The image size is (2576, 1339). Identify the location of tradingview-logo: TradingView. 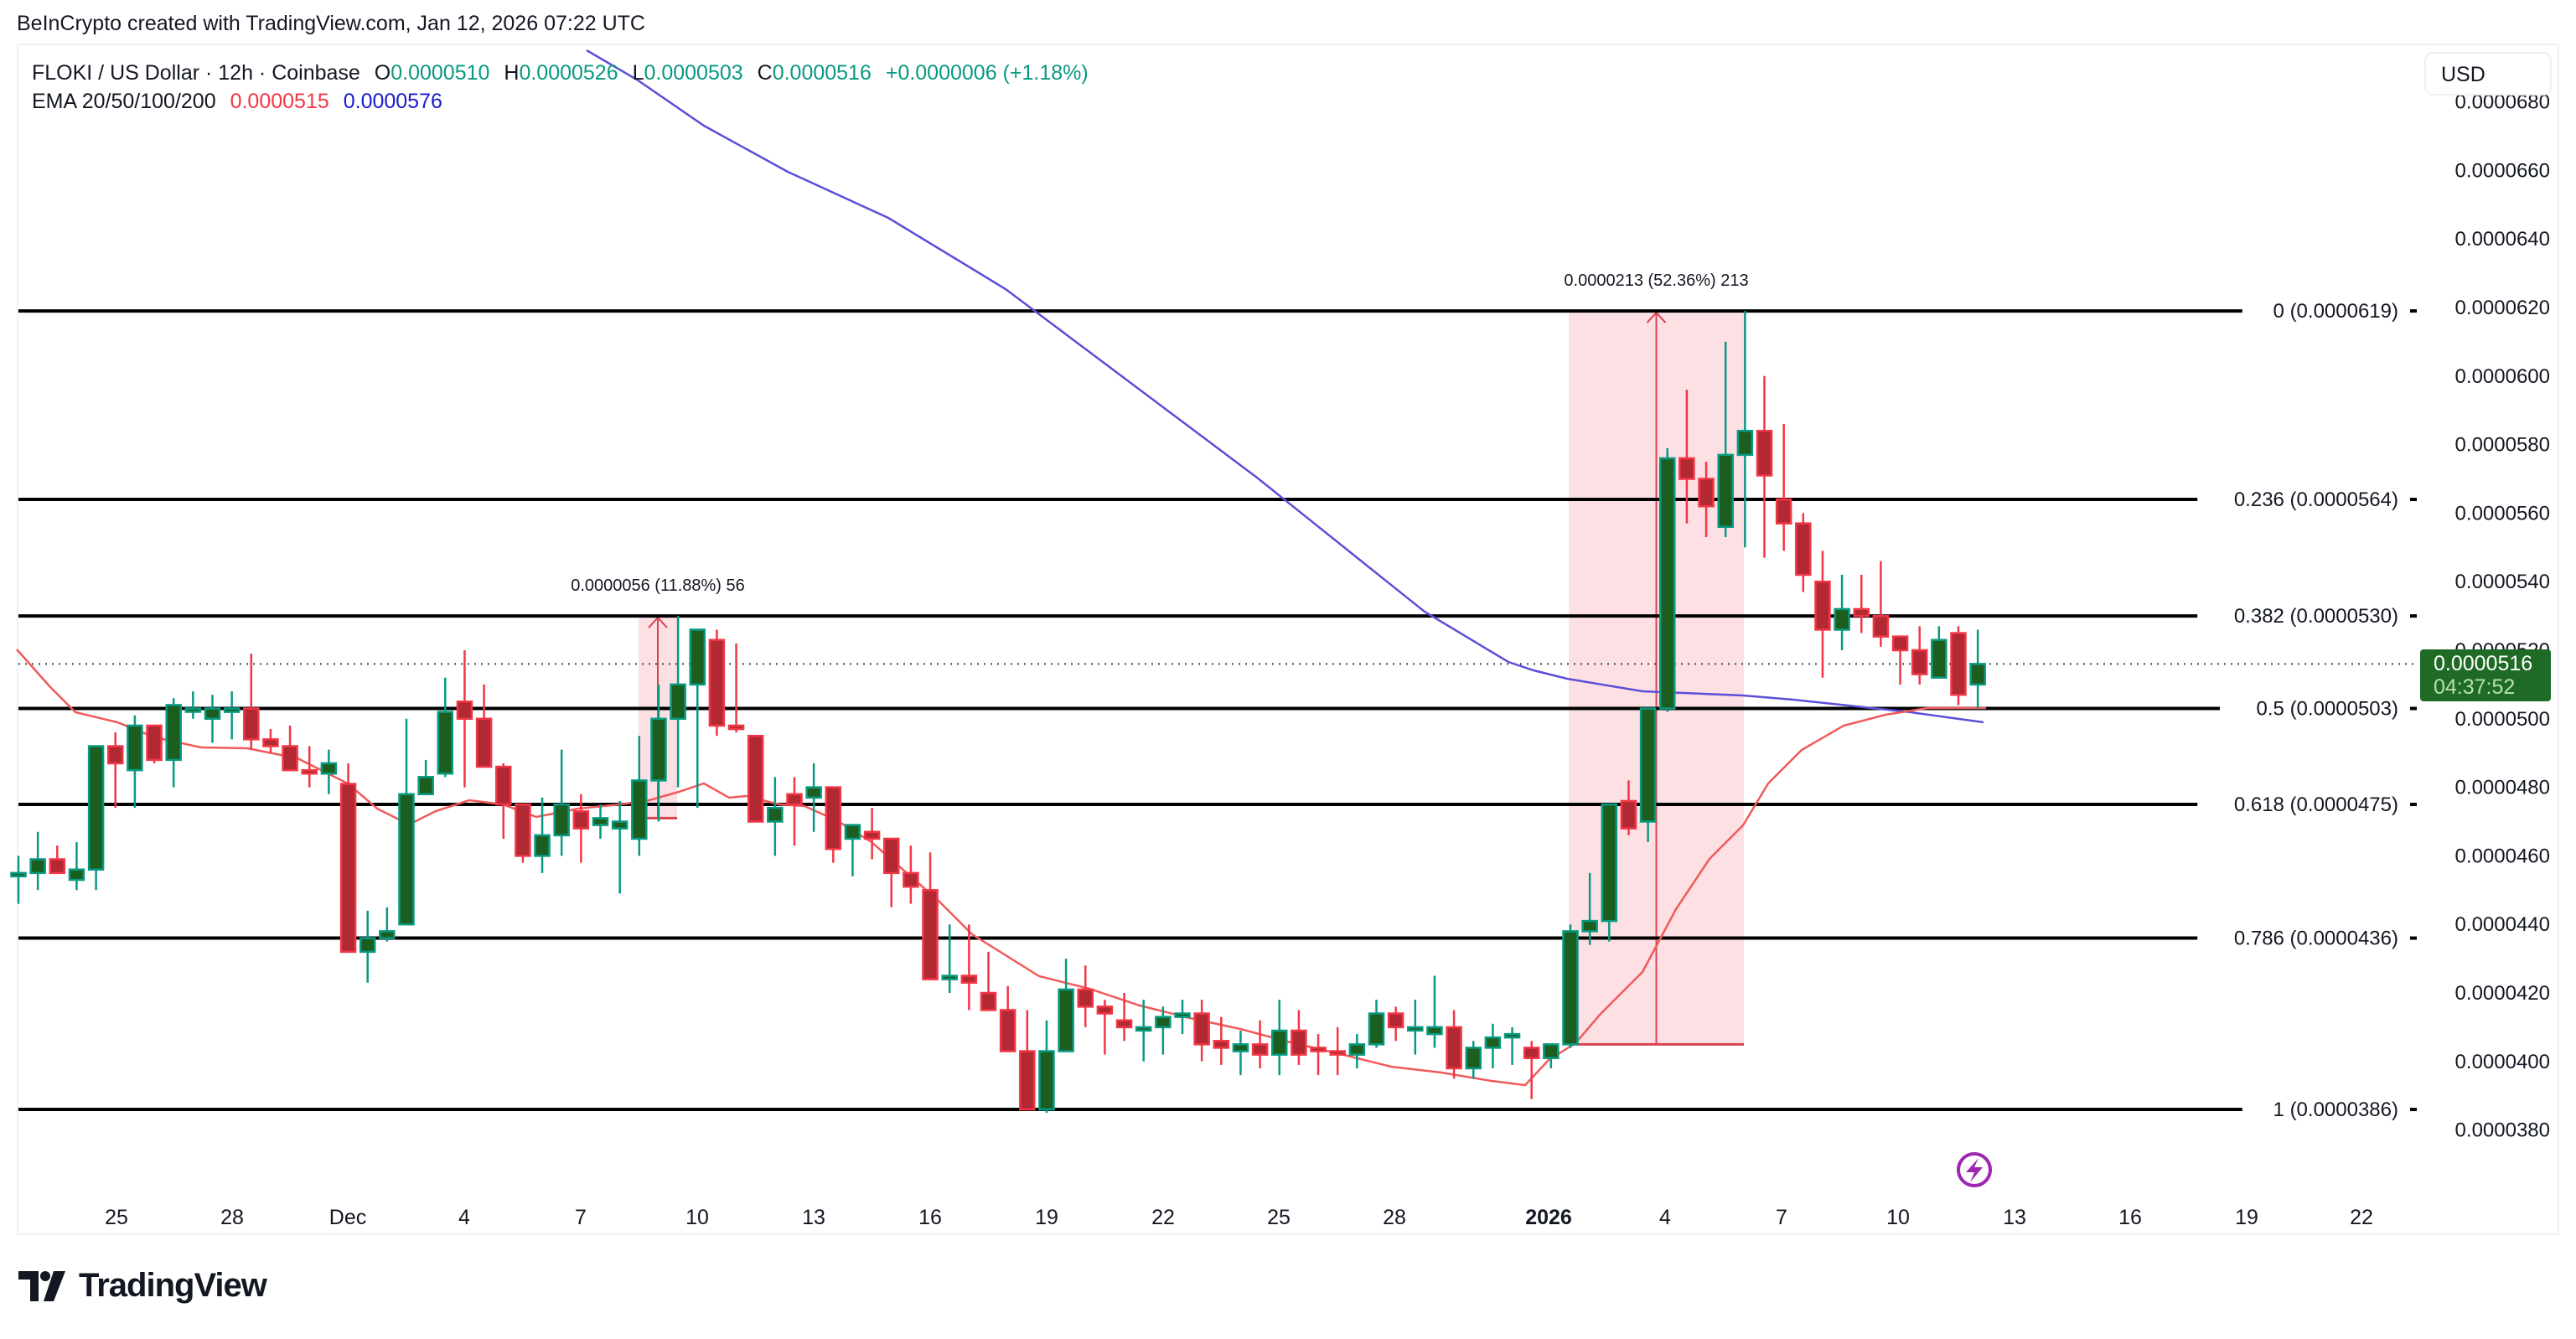
(142, 1286).